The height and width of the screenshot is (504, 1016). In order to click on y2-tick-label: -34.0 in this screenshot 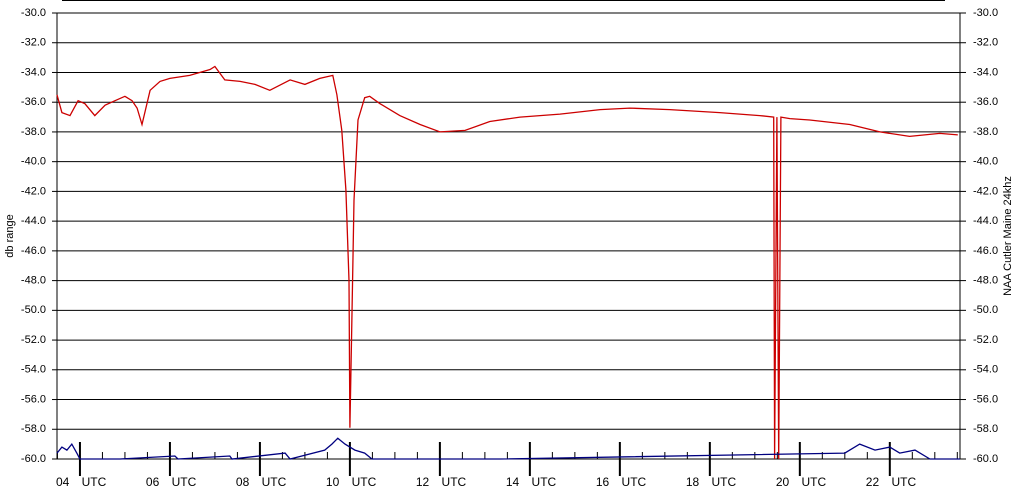, I will do `click(985, 72)`.